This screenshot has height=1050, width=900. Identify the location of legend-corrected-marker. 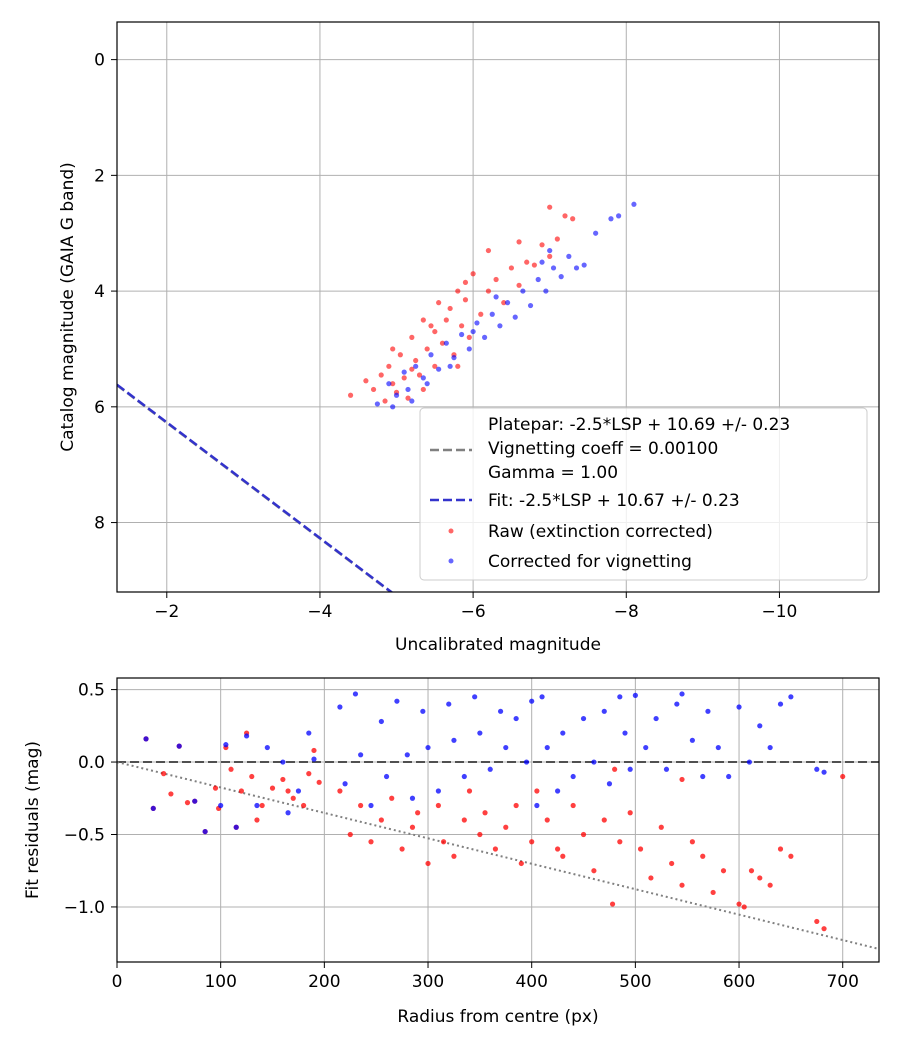
(451, 561).